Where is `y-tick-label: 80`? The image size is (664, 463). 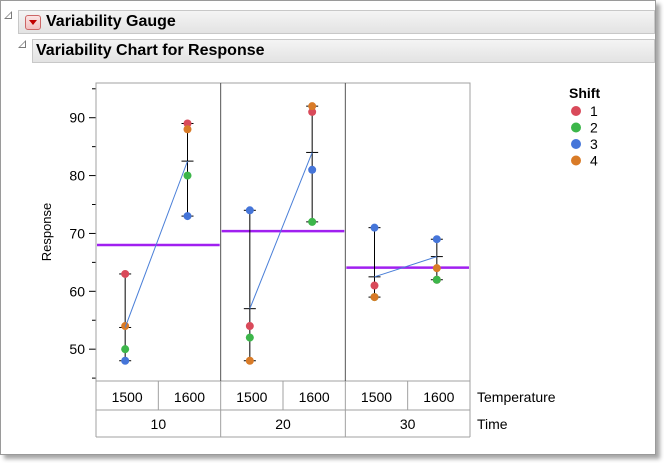 y-tick-label: 80 is located at coordinates (77, 176).